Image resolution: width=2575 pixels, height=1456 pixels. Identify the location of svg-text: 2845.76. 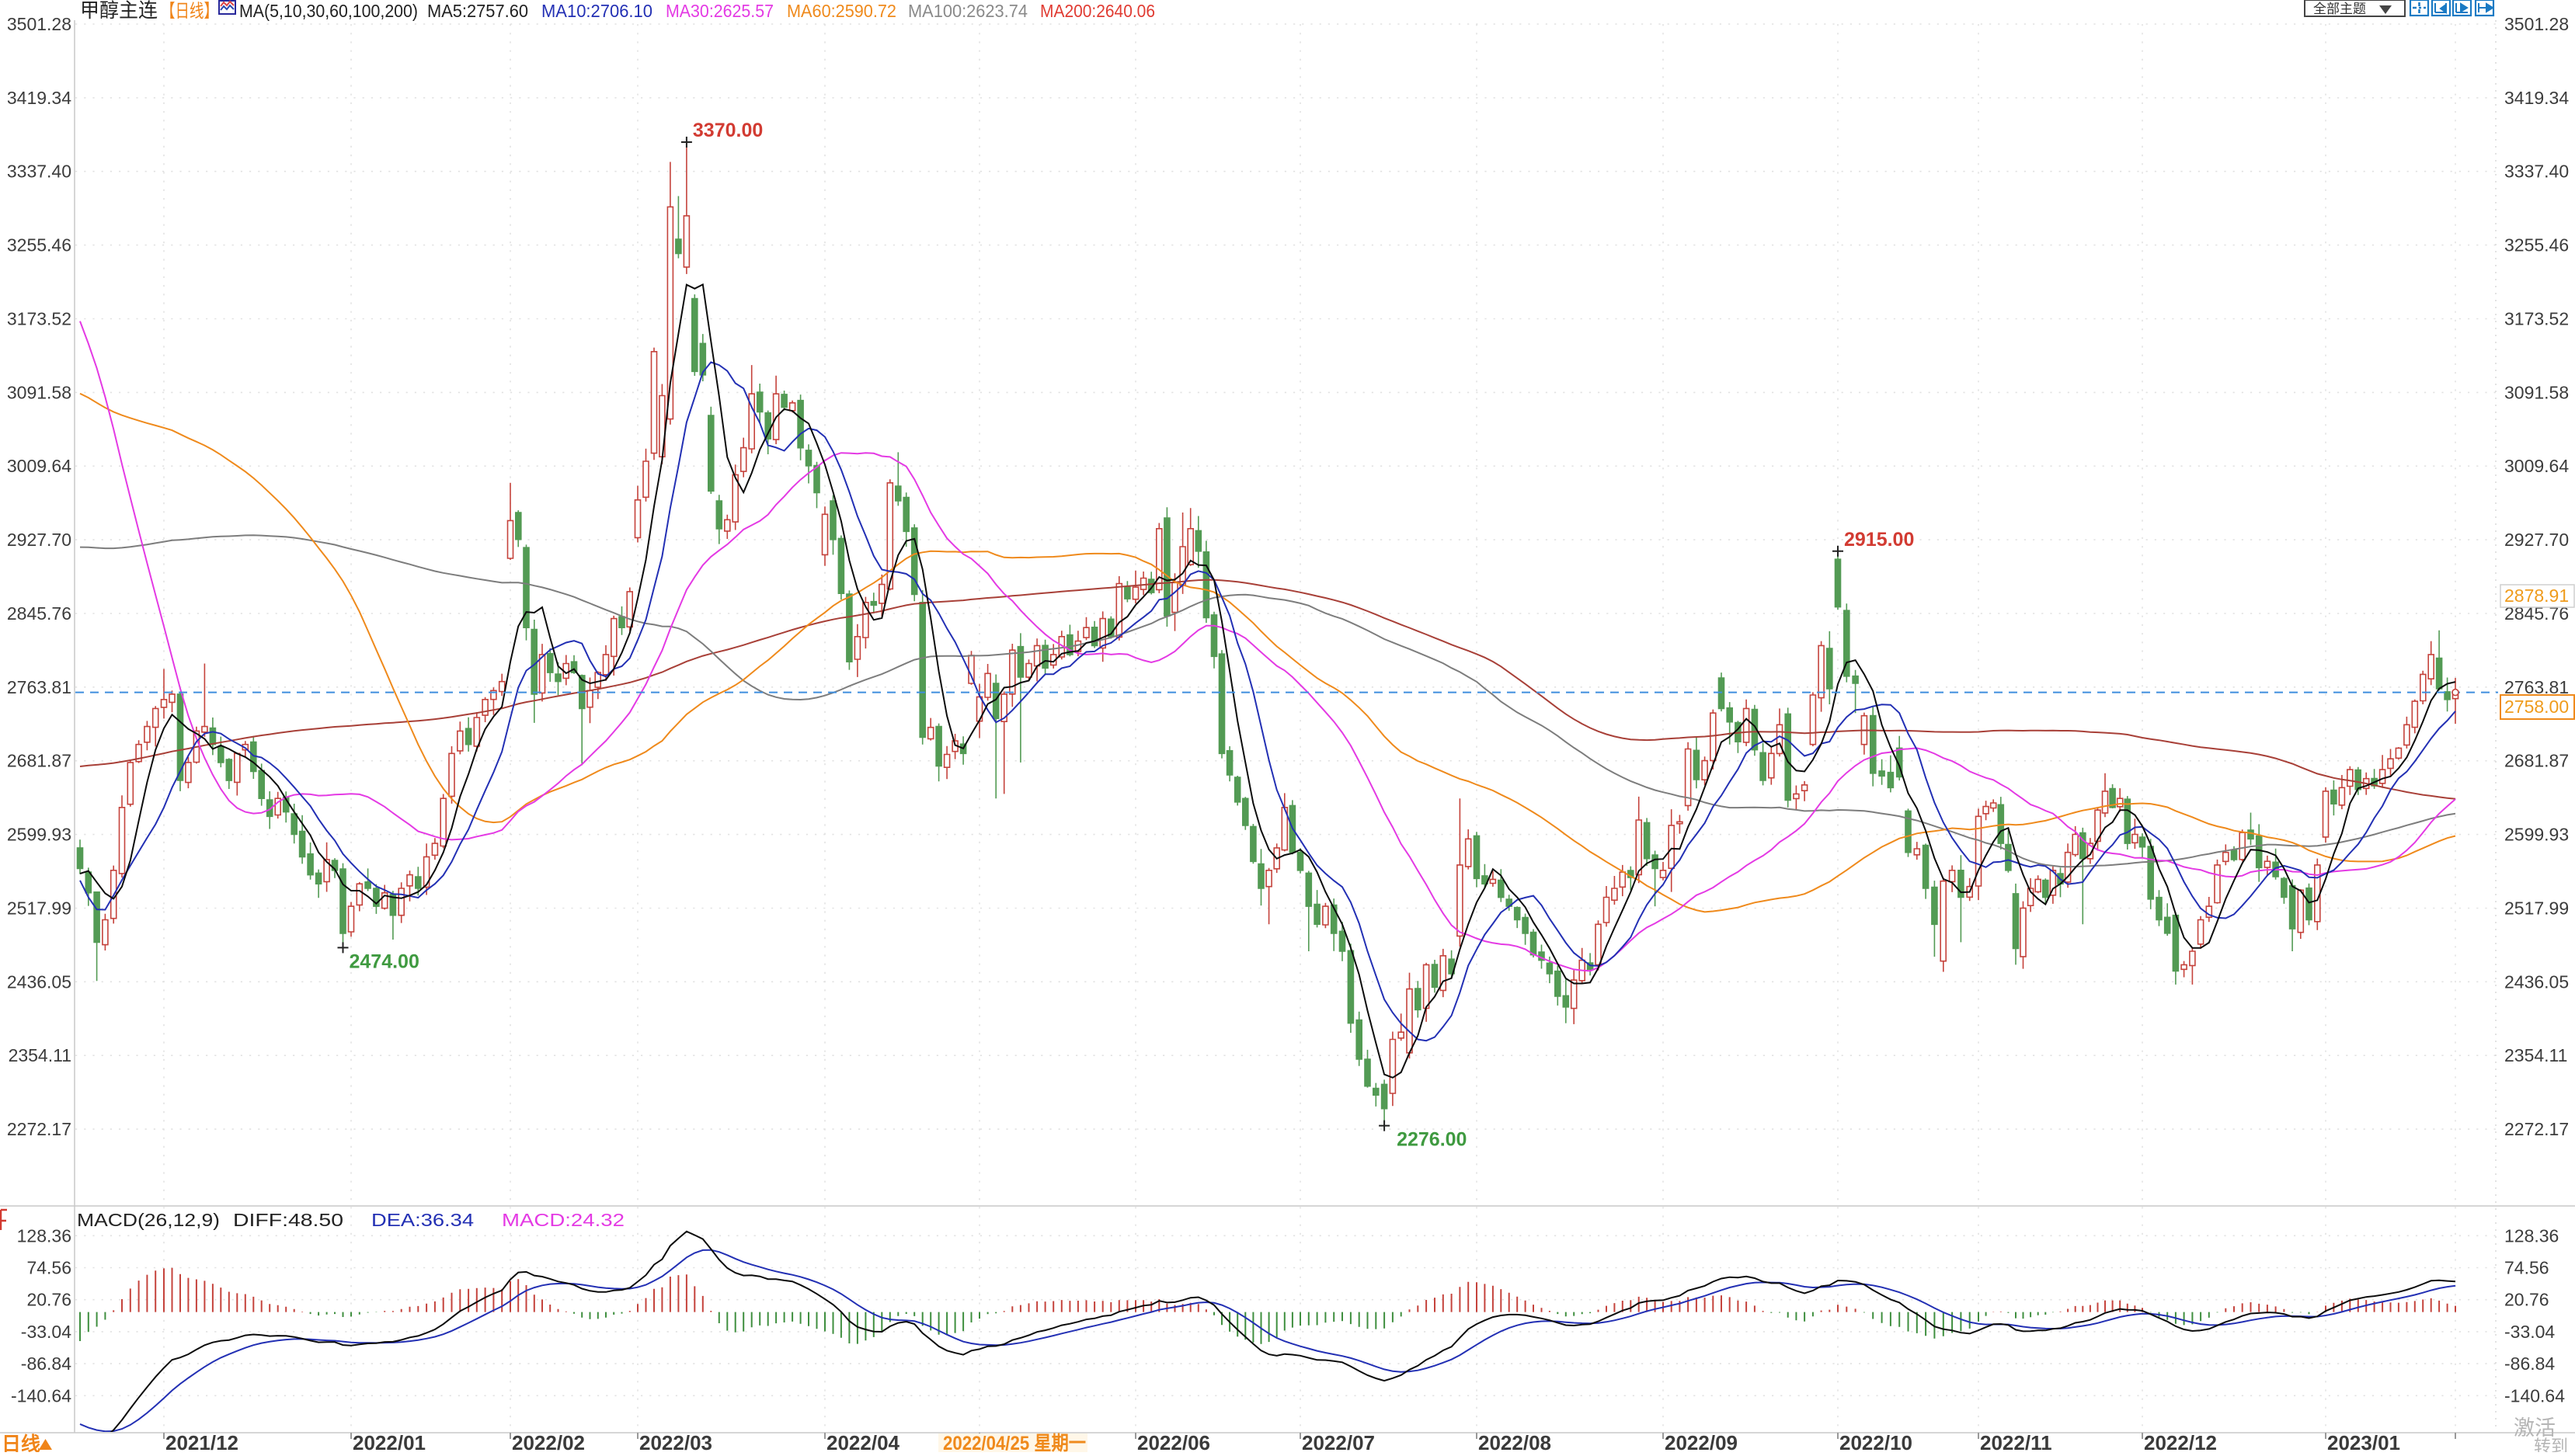
(39, 613).